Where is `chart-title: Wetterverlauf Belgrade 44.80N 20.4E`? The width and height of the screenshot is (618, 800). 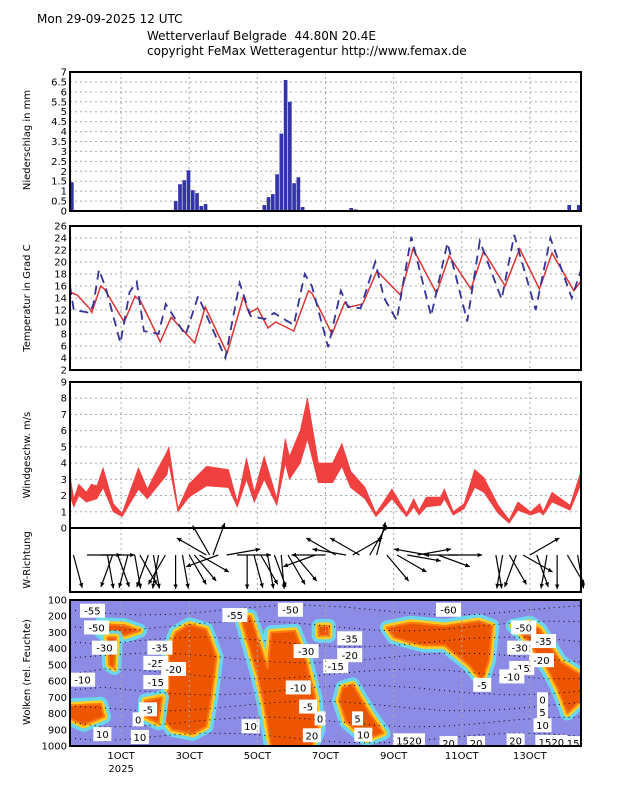 chart-title: Wetterverlauf Belgrade 44.80N 20.4E is located at coordinates (261, 36).